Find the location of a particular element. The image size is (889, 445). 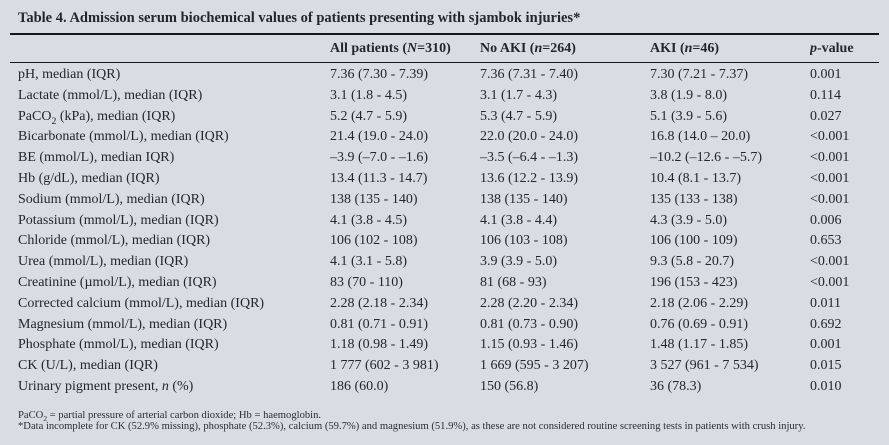

cell-aki: 0.76 (0.69 - 0.91) is located at coordinates (699, 324).